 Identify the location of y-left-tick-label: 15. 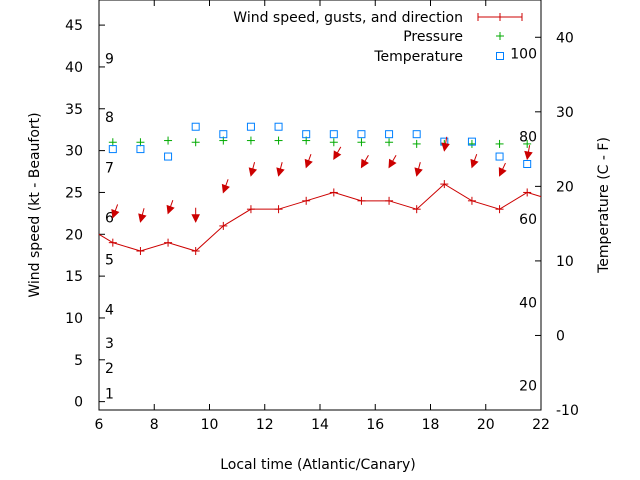
(74, 277).